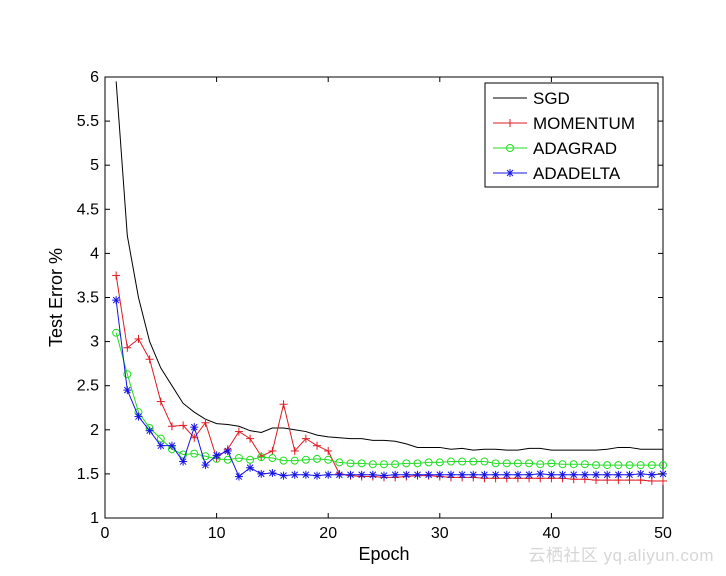 Image resolution: width=726 pixels, height=576 pixels. What do you see at coordinates (94, 253) in the screenshot?
I see `y-tick-label: 4` at bounding box center [94, 253].